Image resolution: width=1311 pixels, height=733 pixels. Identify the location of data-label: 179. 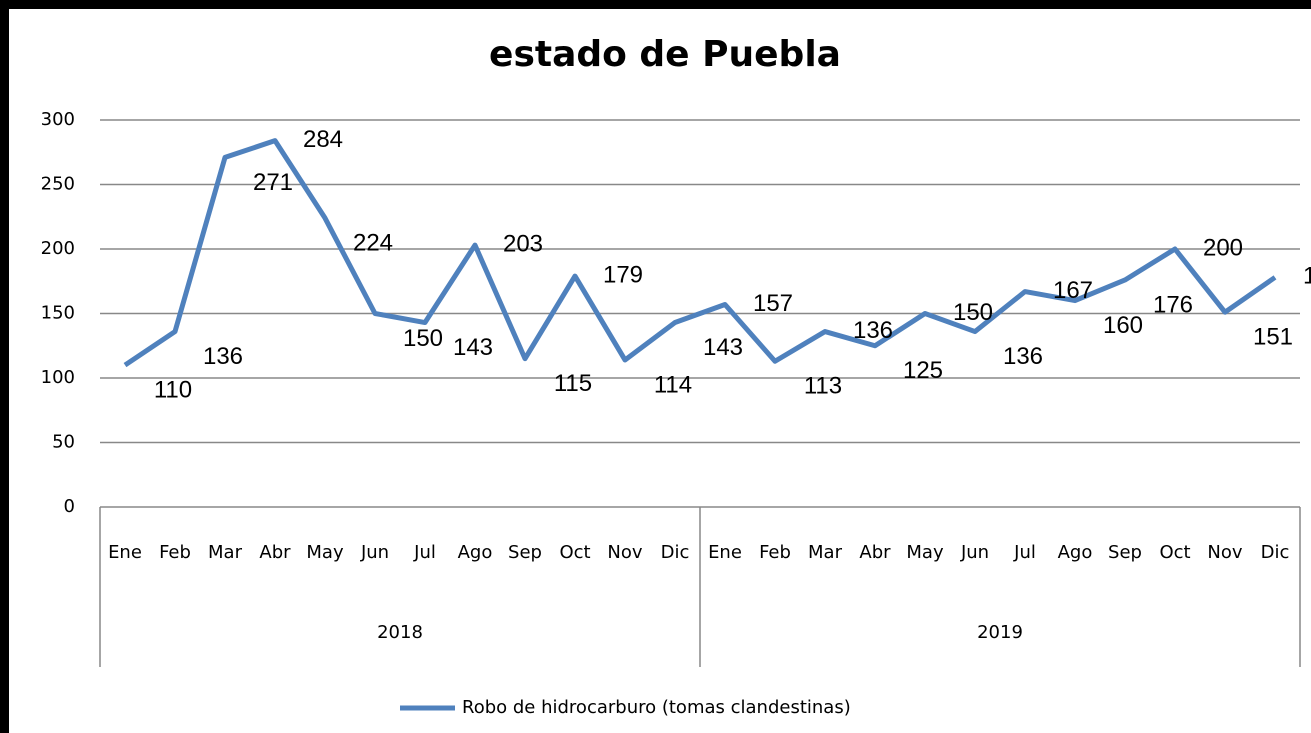
(623, 274).